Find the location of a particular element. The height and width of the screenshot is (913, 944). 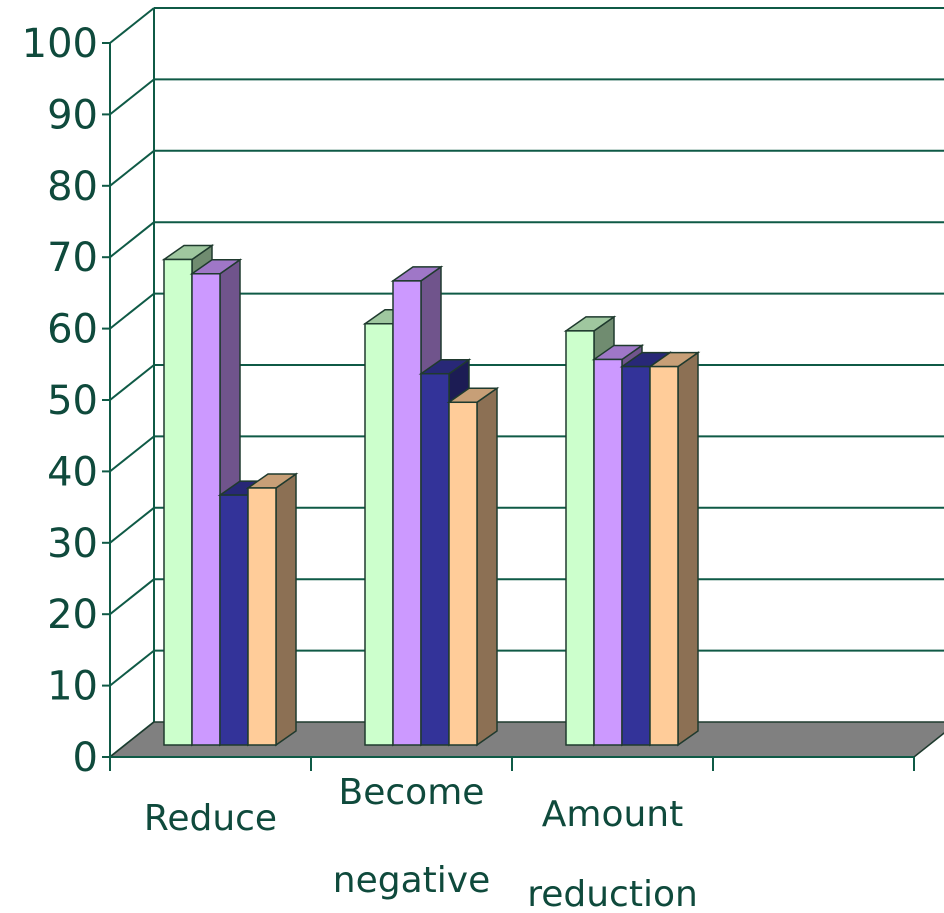

y-tick-label: 50 is located at coordinates (72, 401).